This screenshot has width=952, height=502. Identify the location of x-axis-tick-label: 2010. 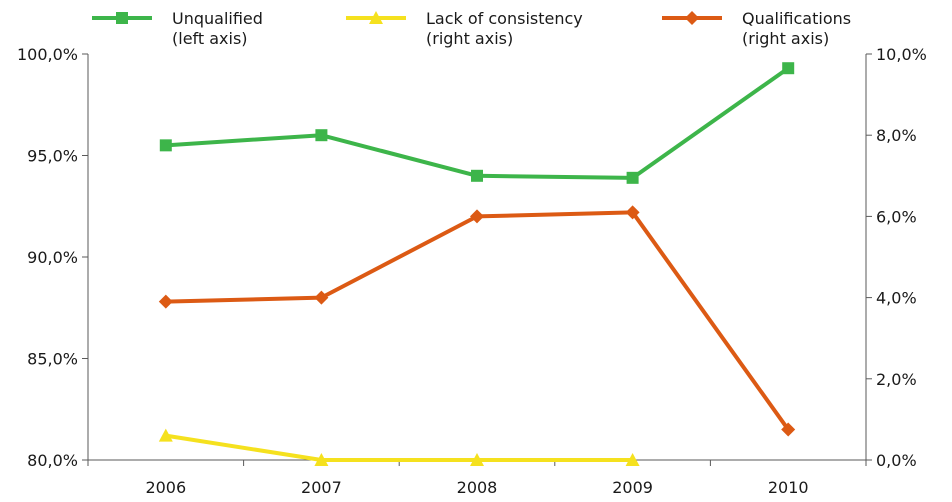
(788, 487).